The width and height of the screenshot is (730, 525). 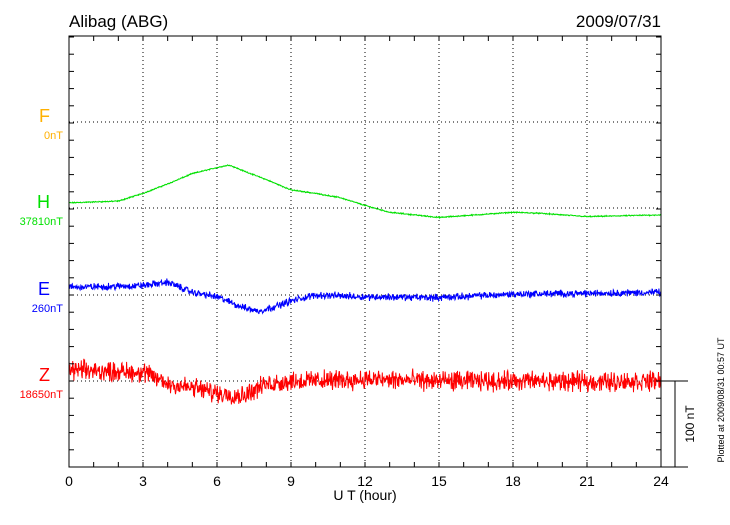 I want to click on x-tick-label: 15, so click(x=439, y=481).